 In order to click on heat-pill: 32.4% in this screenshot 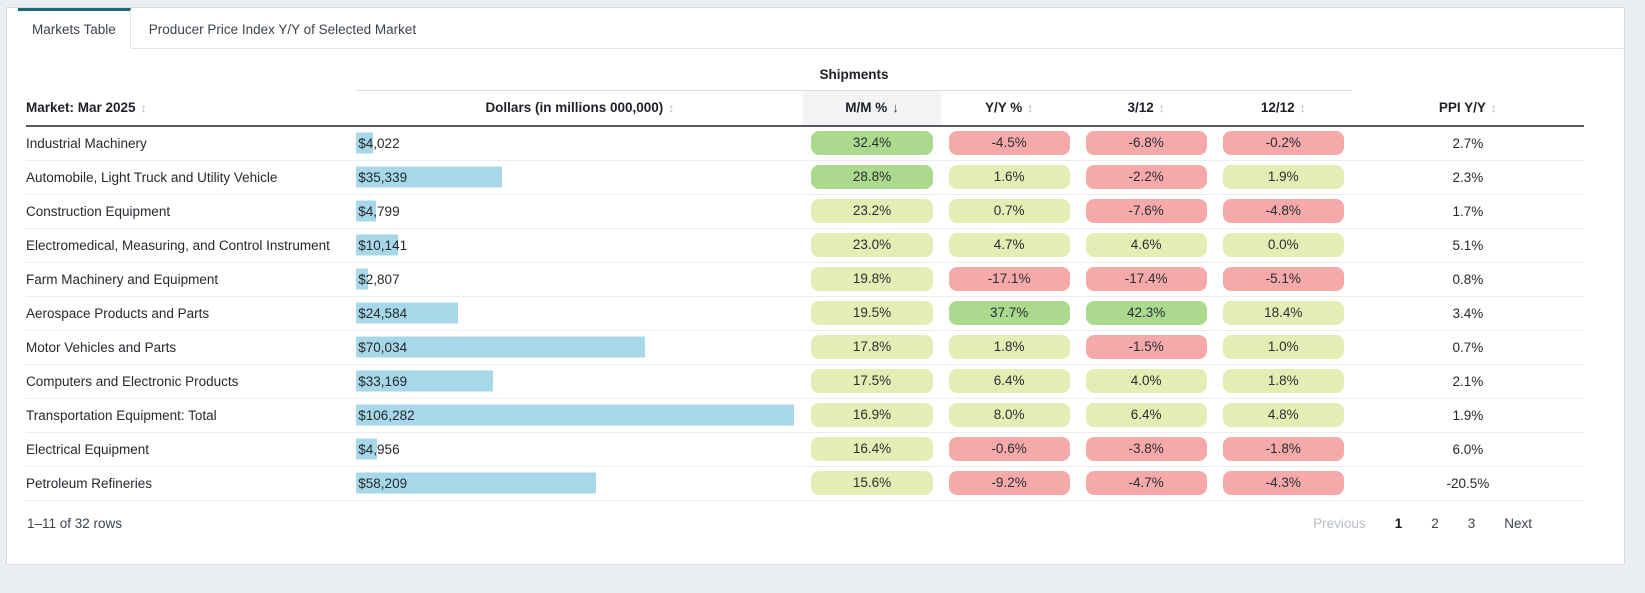, I will do `click(872, 143)`.